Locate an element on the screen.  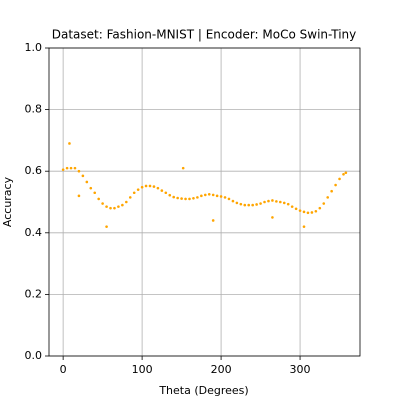
y-tick-label: 0.8 is located at coordinates (34, 109).